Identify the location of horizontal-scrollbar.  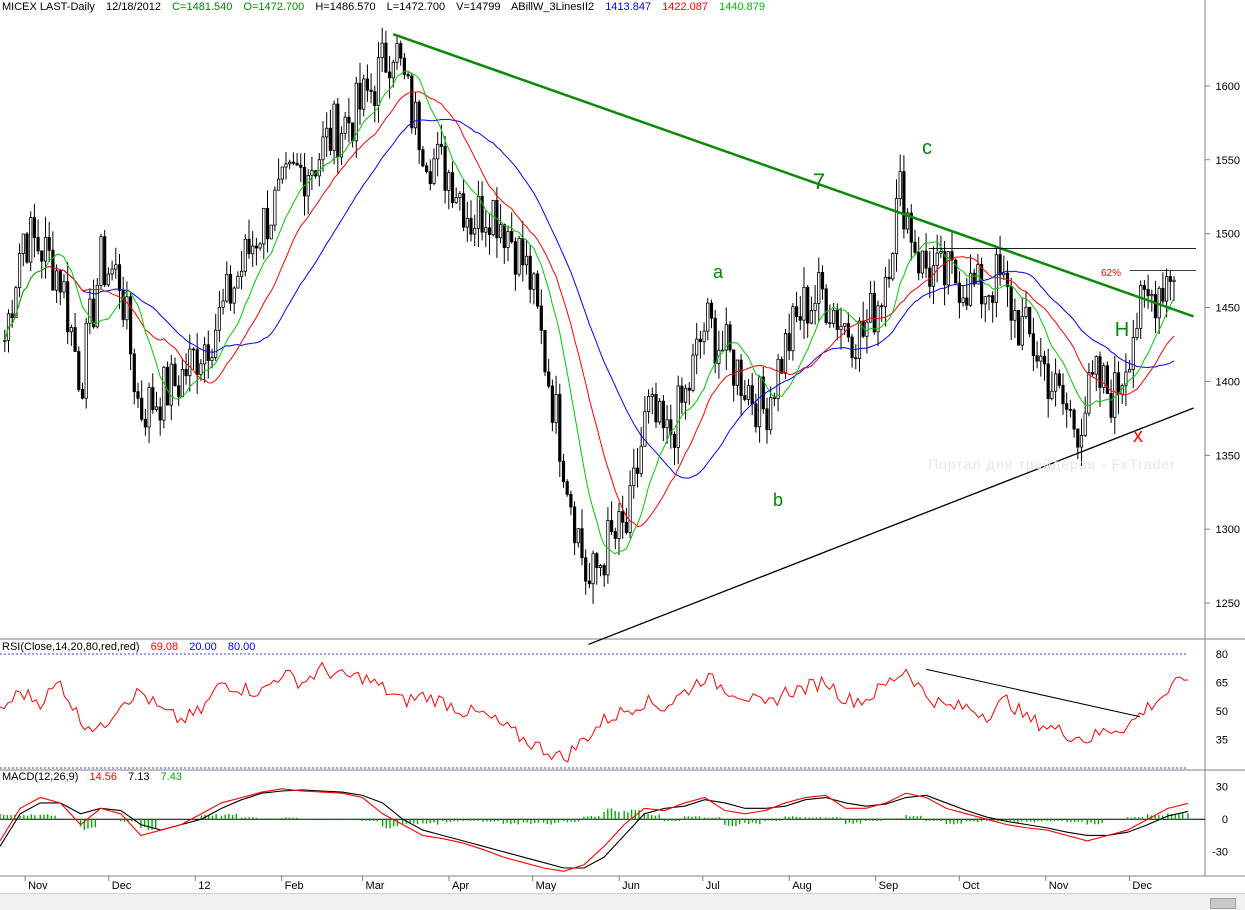
(622, 901).